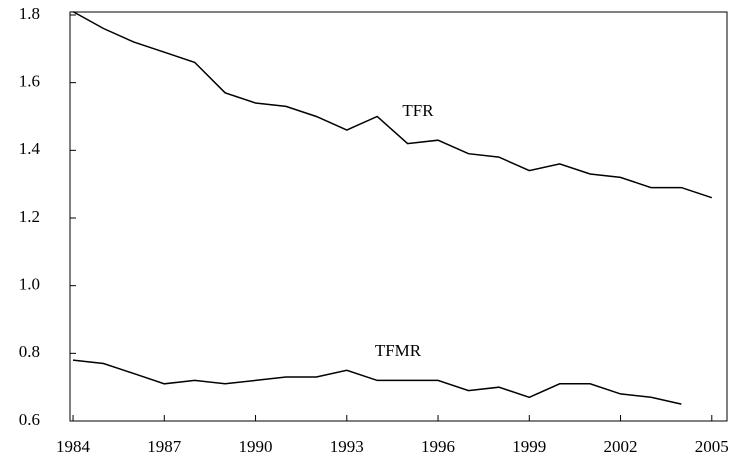  I want to click on x-tick-label: 1984, so click(73, 446).